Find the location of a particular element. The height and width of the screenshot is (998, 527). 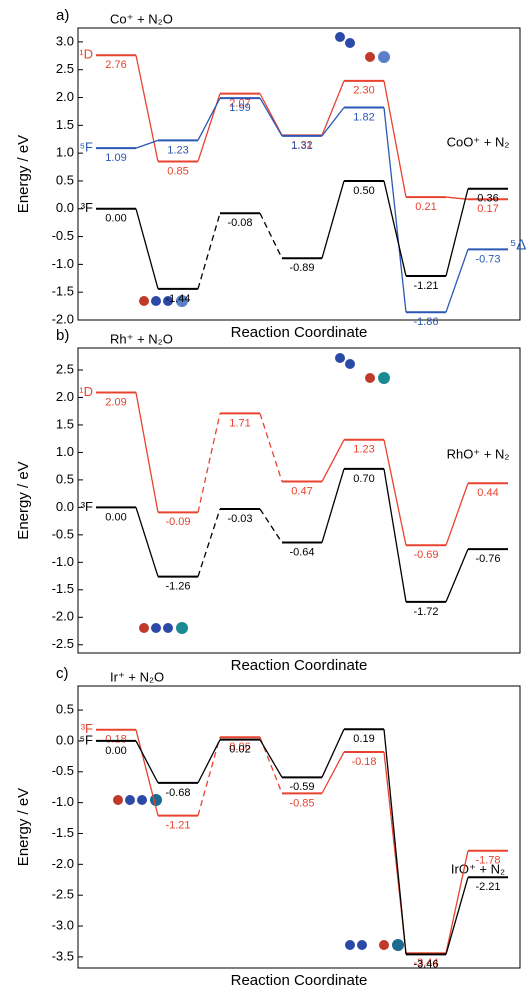

value-label: -0.89 is located at coordinates (301, 268).